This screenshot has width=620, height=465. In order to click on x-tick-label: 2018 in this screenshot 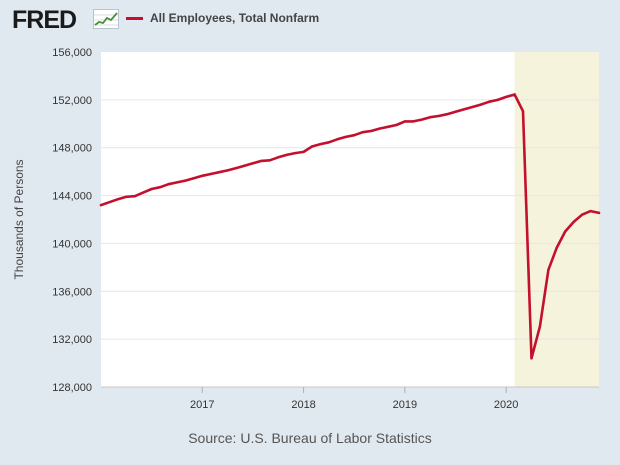, I will do `click(303, 405)`.